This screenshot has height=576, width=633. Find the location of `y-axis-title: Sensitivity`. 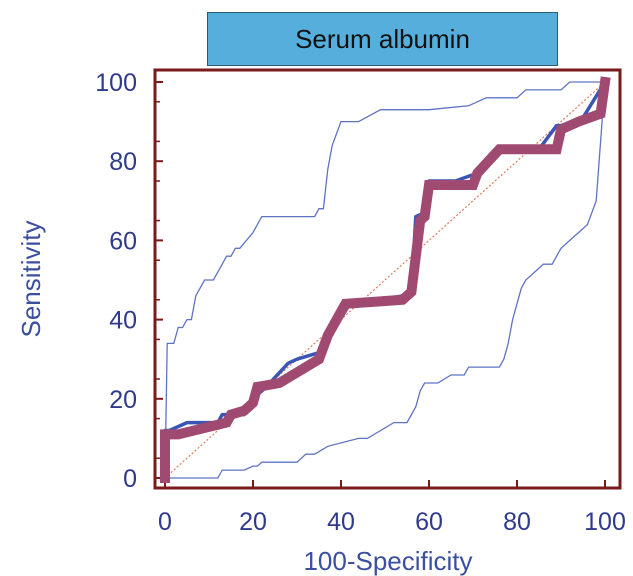

y-axis-title: Sensitivity is located at coordinates (31, 278).